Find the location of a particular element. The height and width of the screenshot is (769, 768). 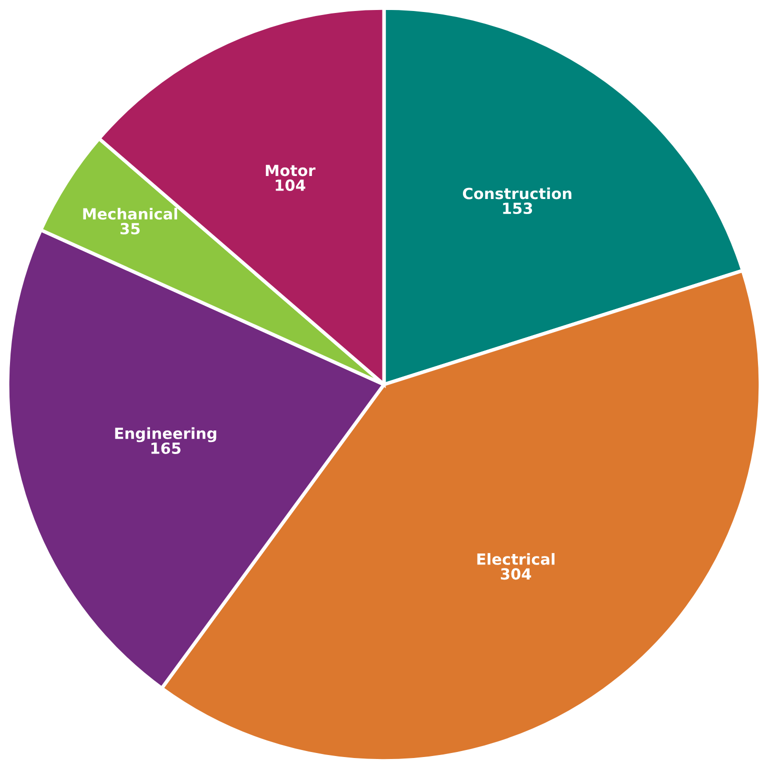

slice-label: Mechanical is located at coordinates (130, 214).